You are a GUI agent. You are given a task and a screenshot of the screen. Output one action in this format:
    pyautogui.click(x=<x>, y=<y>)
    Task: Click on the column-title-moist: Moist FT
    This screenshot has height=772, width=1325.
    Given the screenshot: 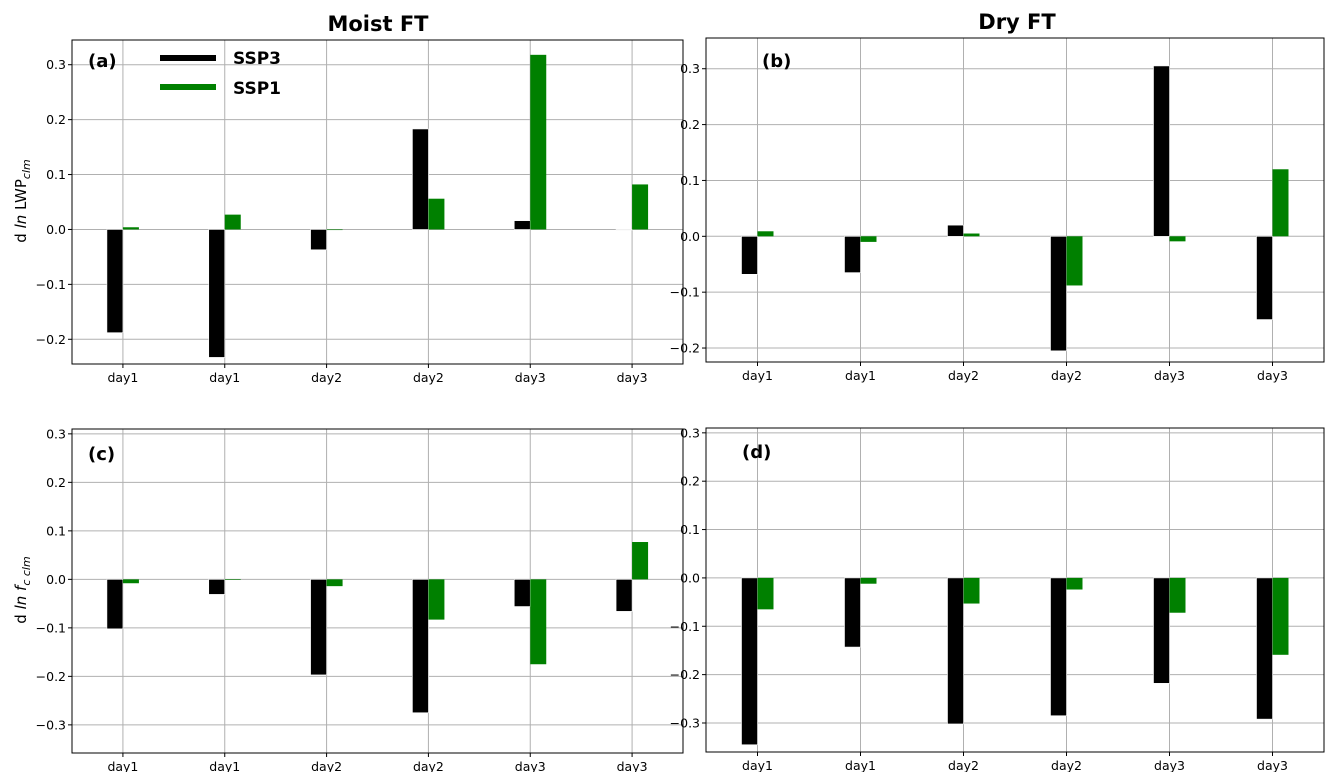 What is the action you would take?
    pyautogui.click(x=378, y=24)
    